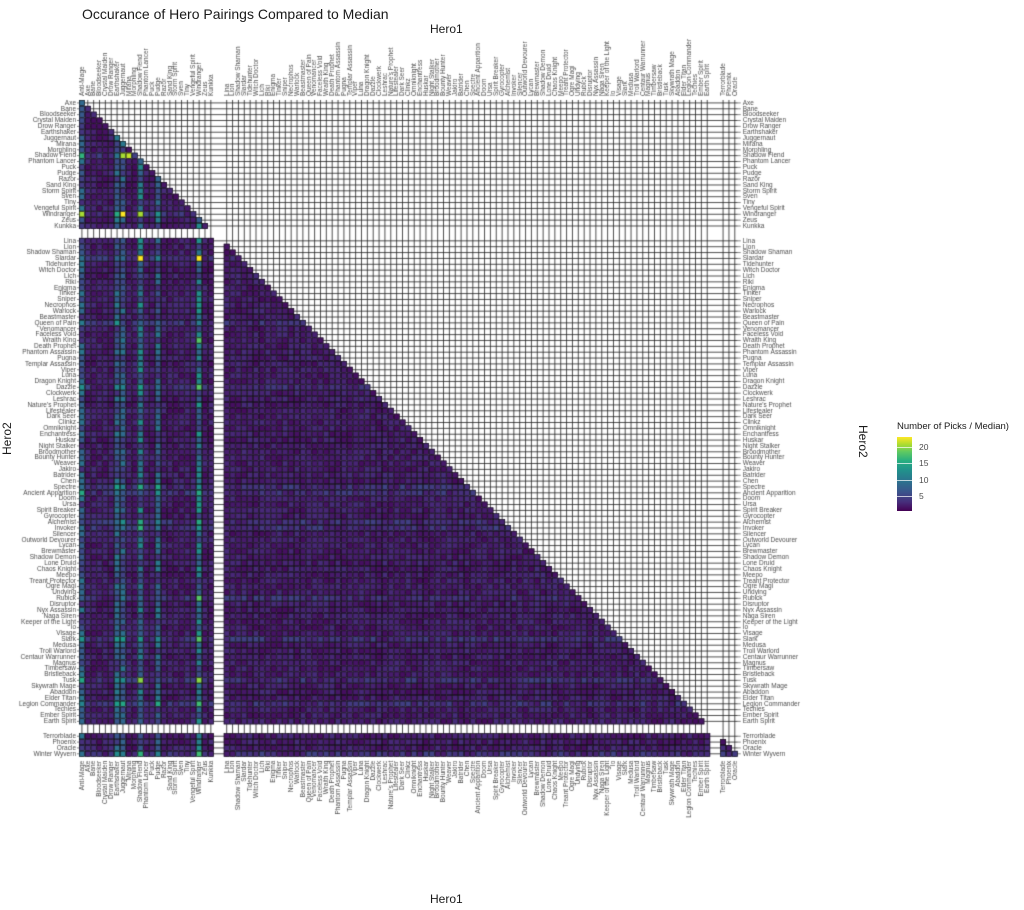  Describe the element at coordinates (924, 479) in the screenshot. I see `legend-tick-label: 10` at that location.